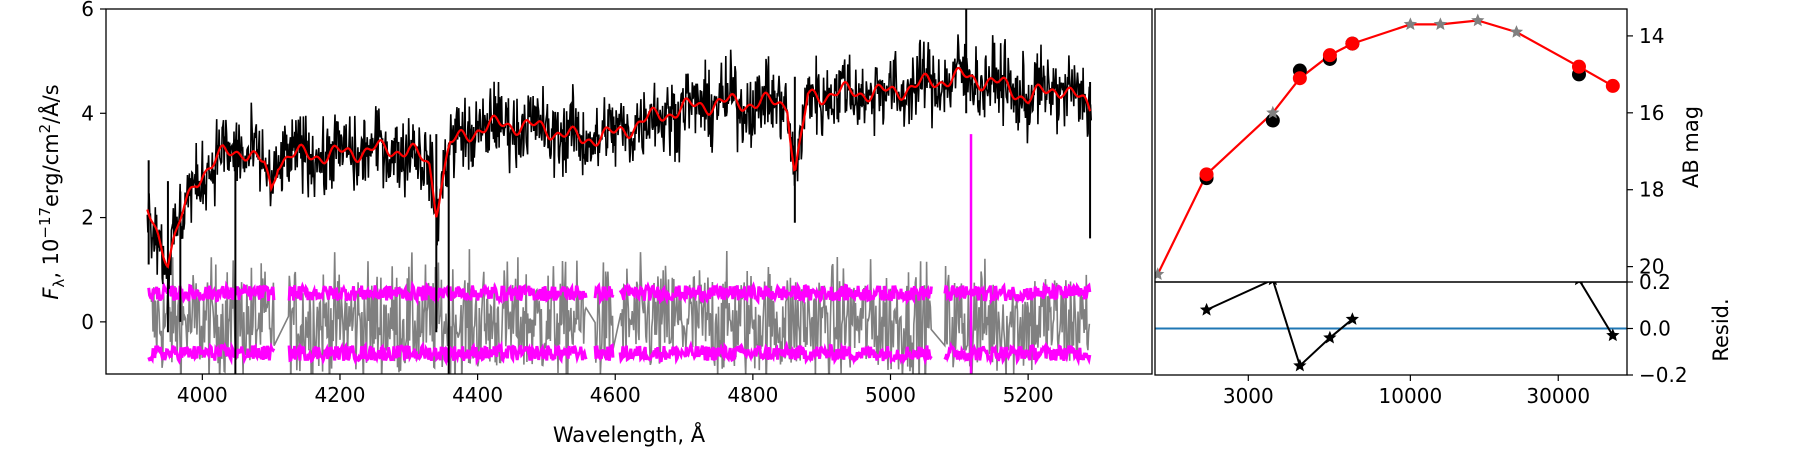  What do you see at coordinates (340, 395) in the screenshot?
I see `x-tick-label: 4200` at bounding box center [340, 395].